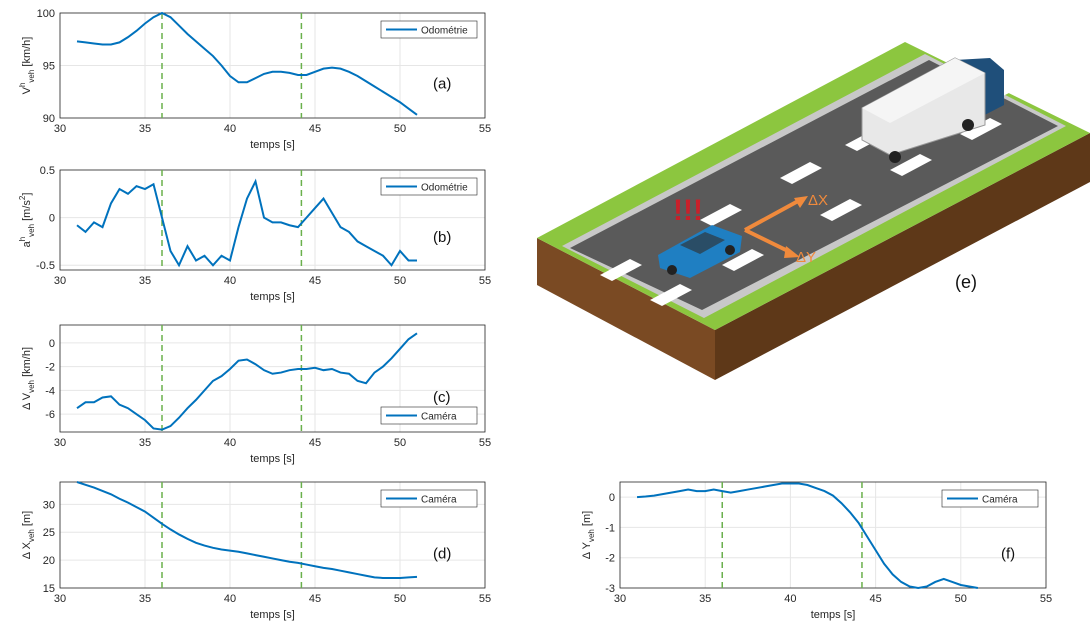 This screenshot has width=1091, height=630. I want to click on y-tick-label: 15, so click(49, 589).